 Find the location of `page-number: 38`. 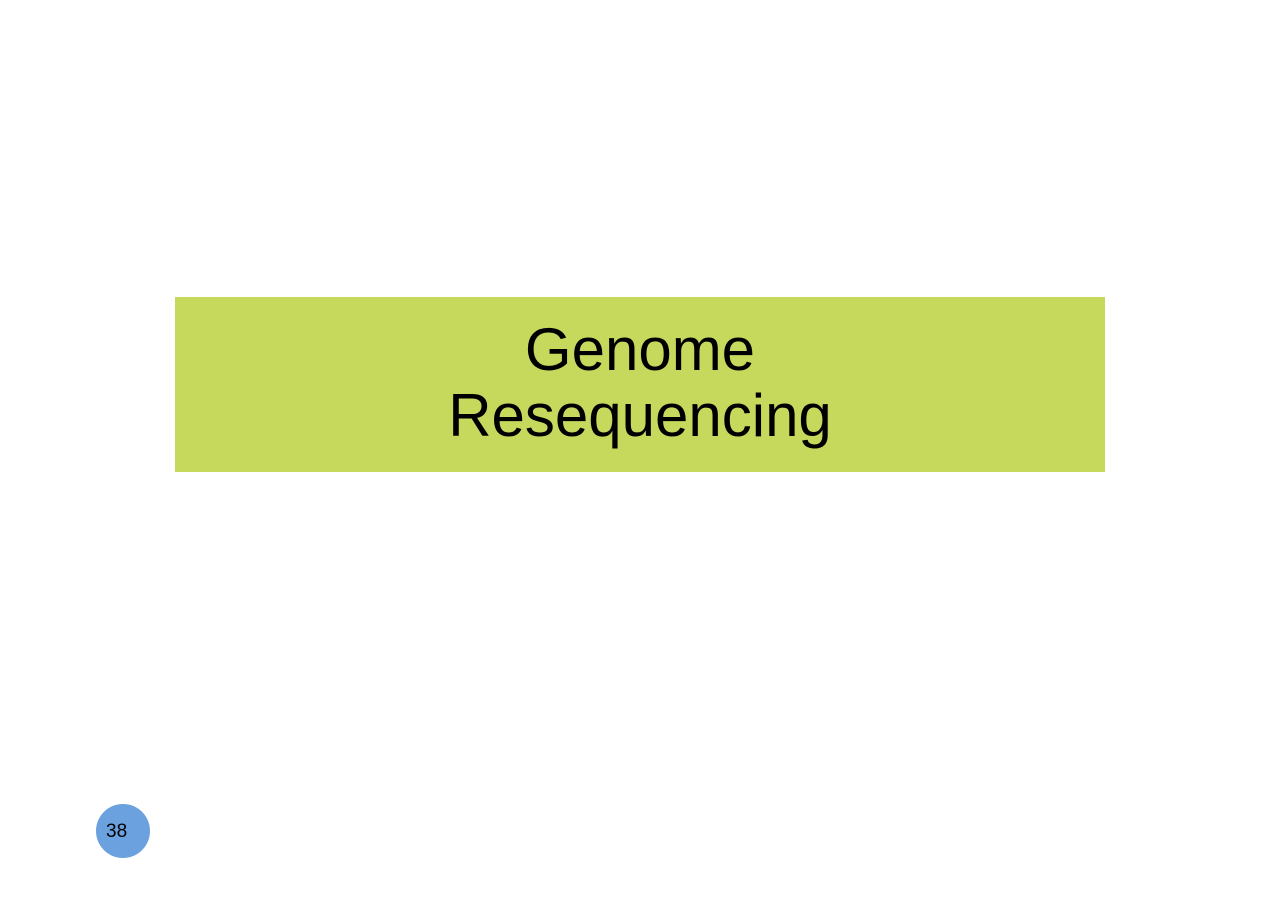

page-number: 38 is located at coordinates (117, 831).